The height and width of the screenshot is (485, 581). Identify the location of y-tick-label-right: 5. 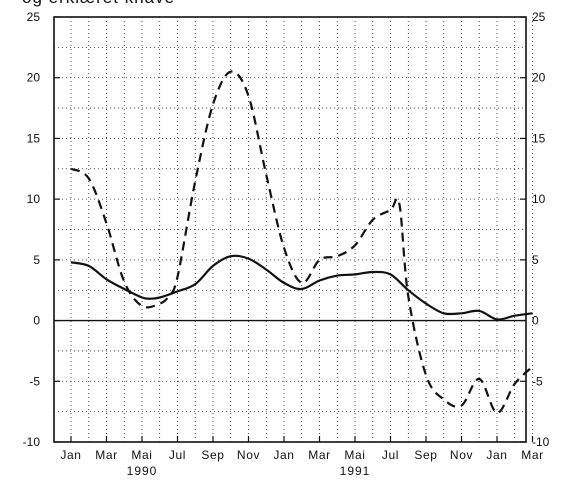
(535, 260).